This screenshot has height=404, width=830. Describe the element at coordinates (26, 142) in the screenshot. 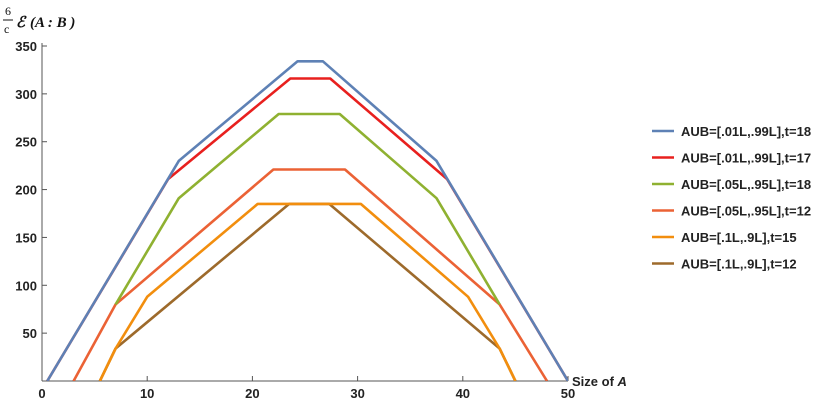

I see `y-tick-label: 250` at that location.